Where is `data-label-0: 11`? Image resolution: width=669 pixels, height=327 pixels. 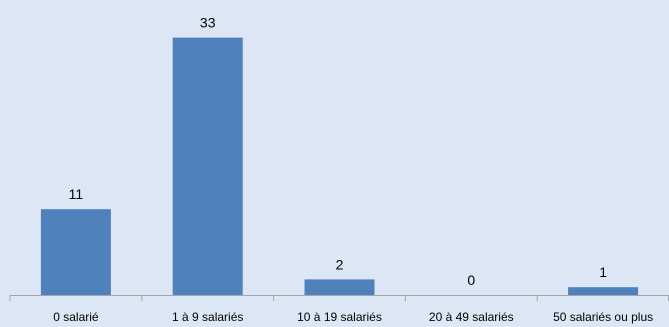 data-label-0: 11 is located at coordinates (76, 194).